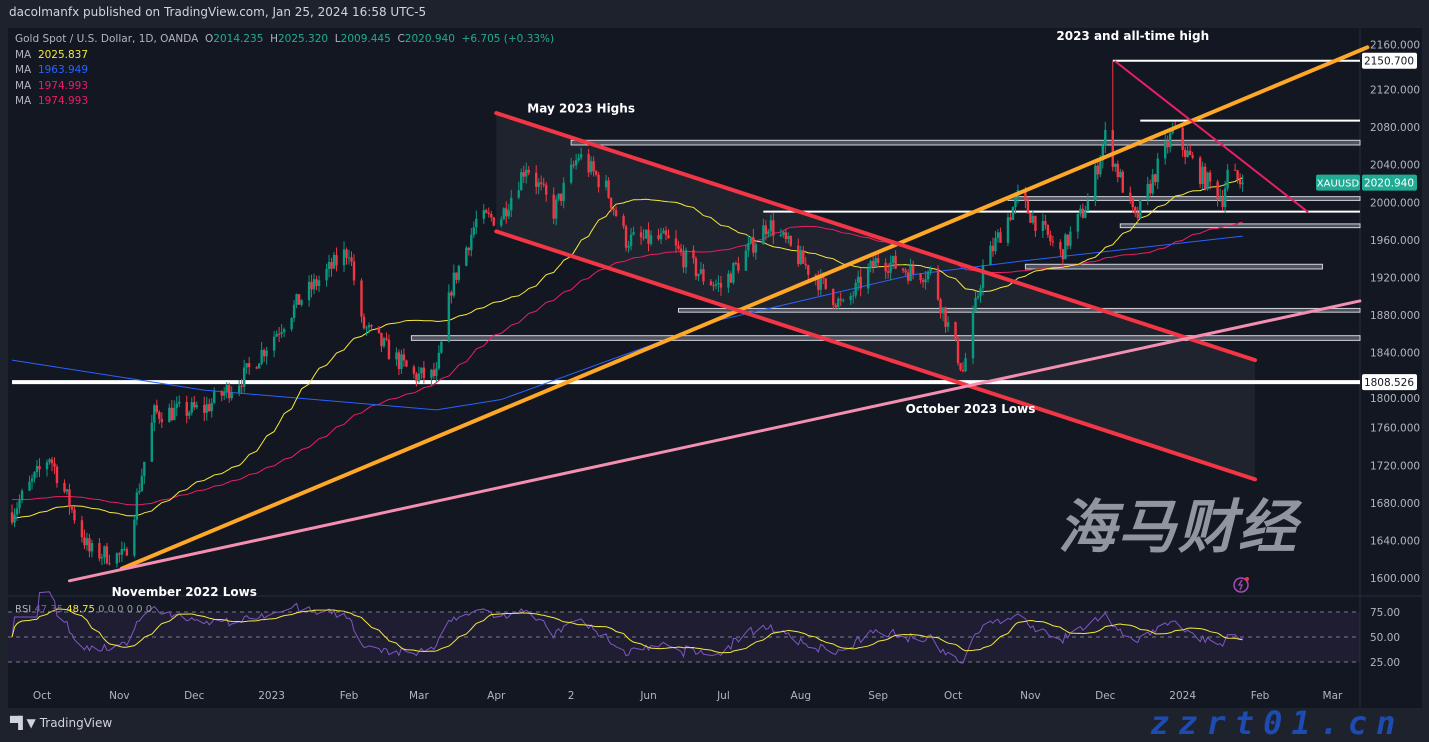 This screenshot has width=1429, height=742. What do you see at coordinates (23, 609) in the screenshot?
I see `rsi-label: RSI` at bounding box center [23, 609].